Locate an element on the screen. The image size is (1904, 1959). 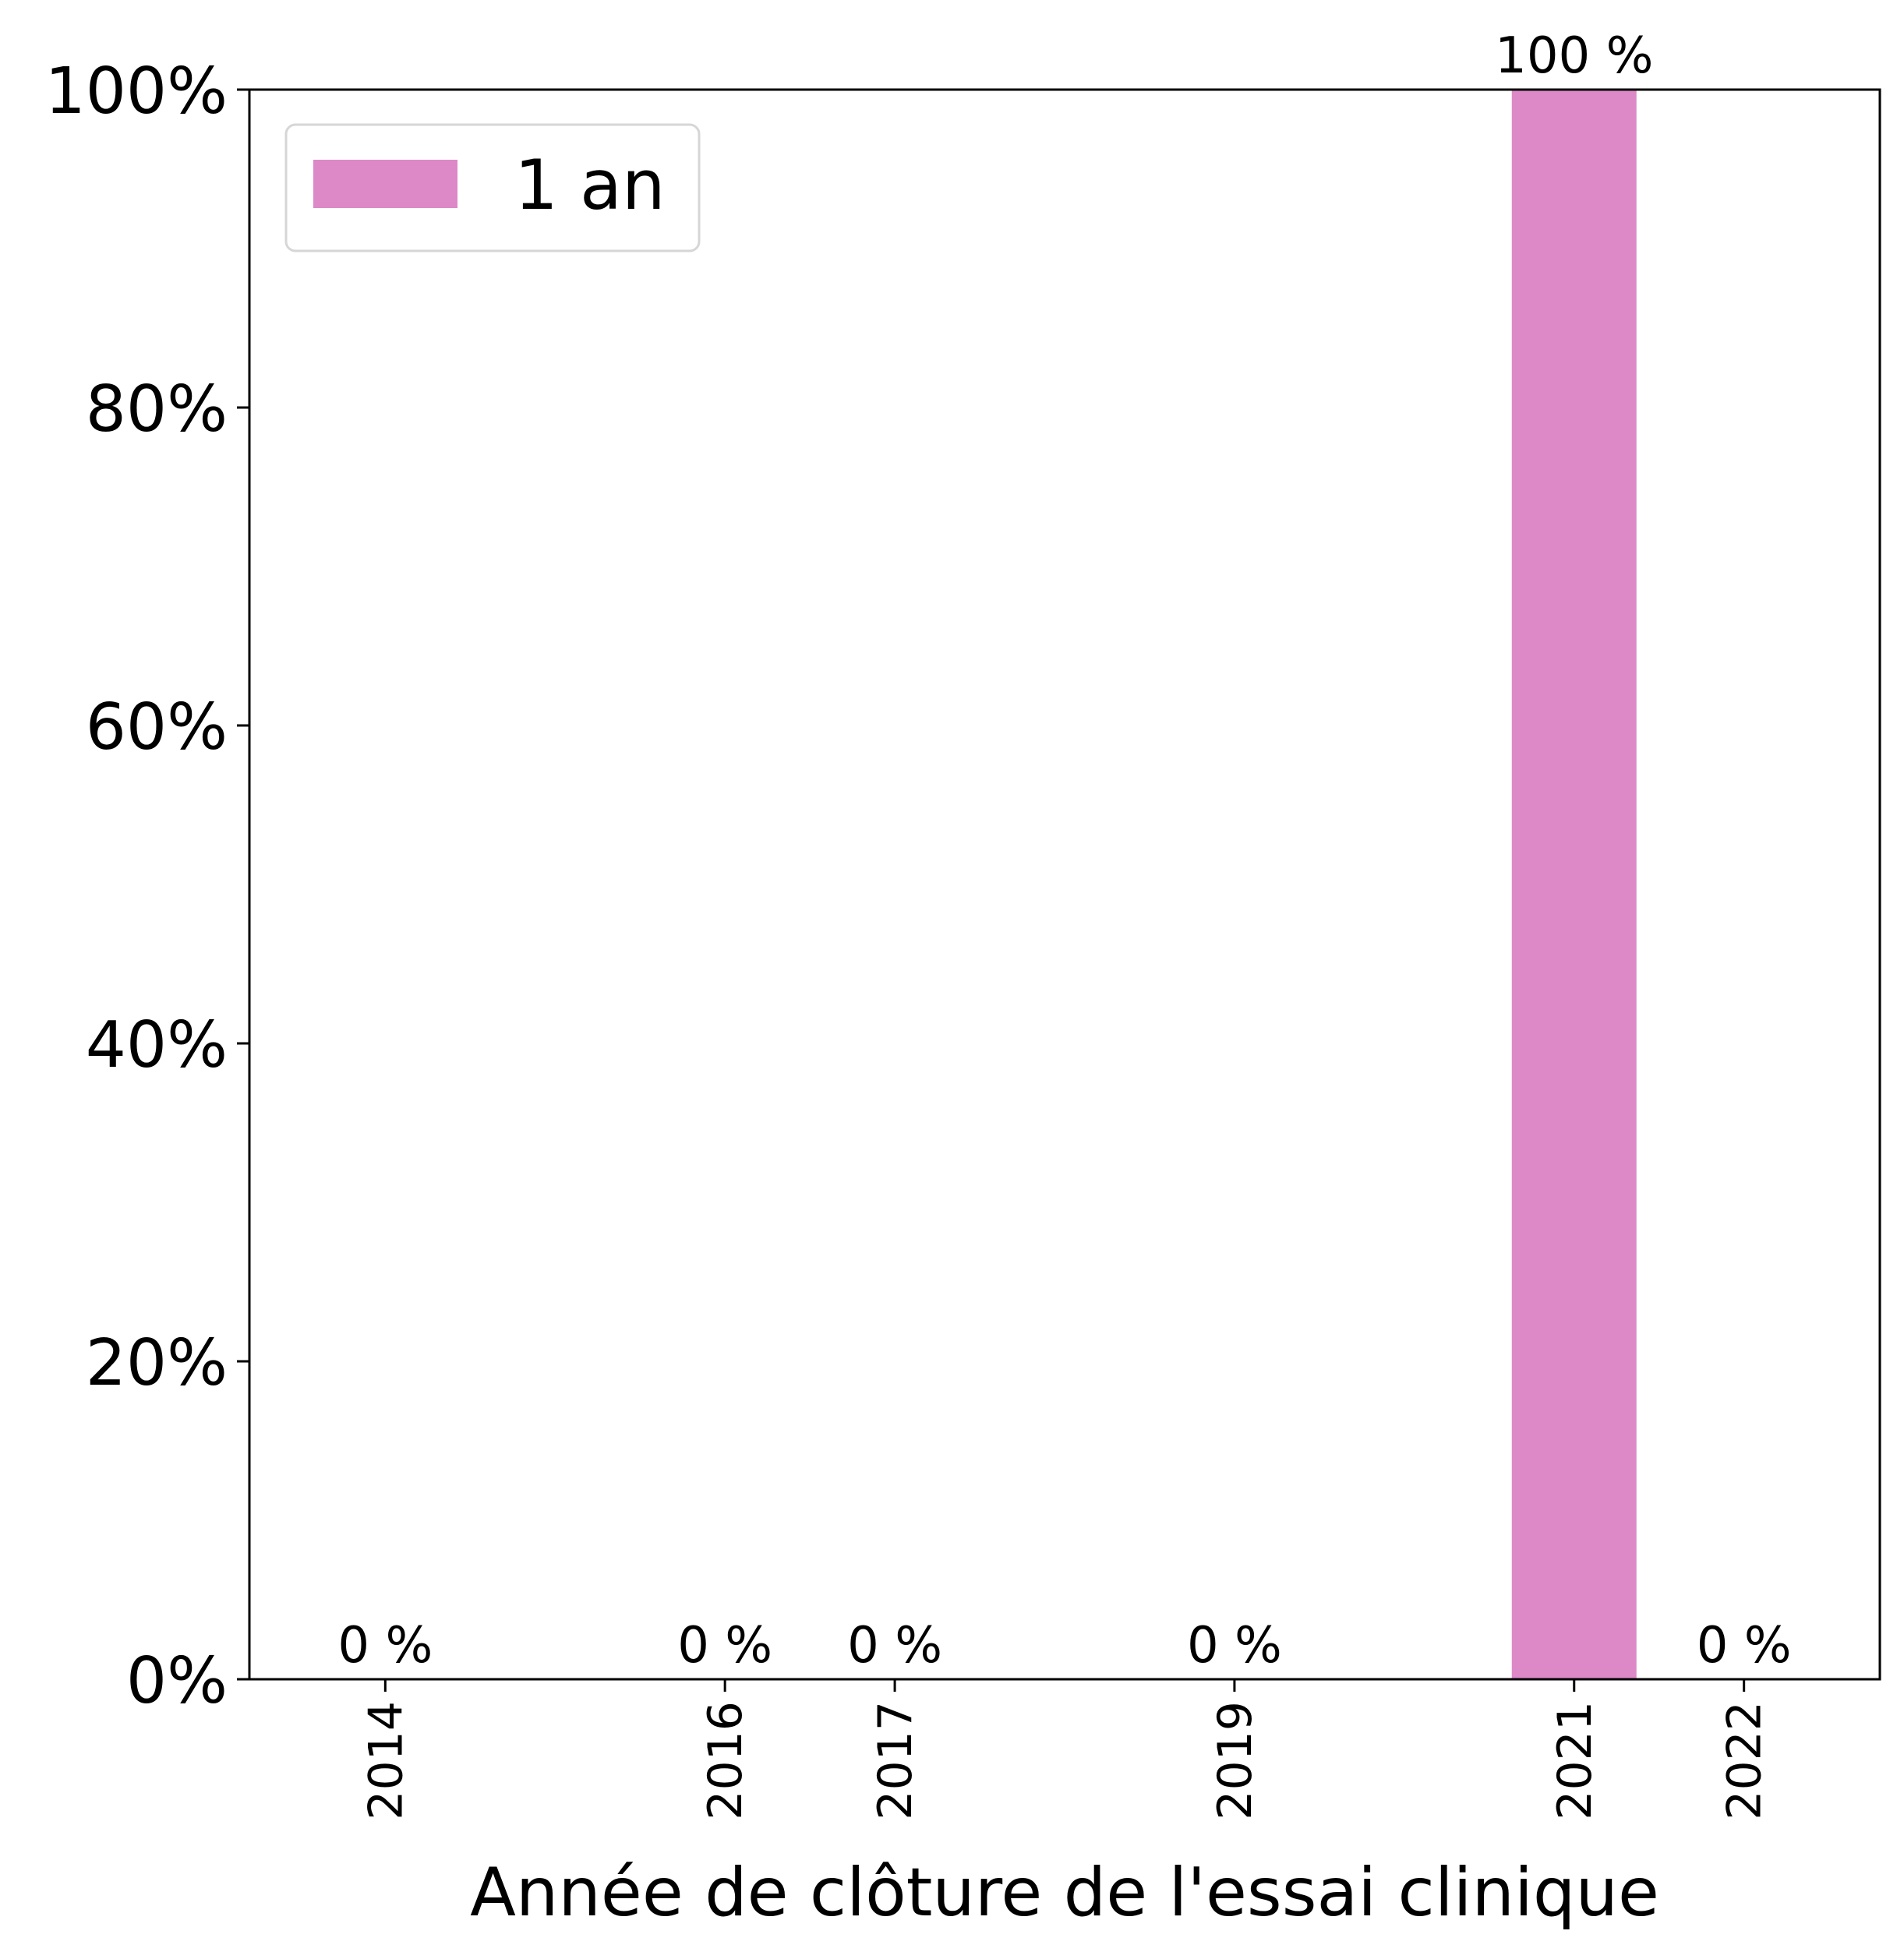
y-axis: 0% 20% 40% 60% 80% 100% is located at coordinates (147, 886).